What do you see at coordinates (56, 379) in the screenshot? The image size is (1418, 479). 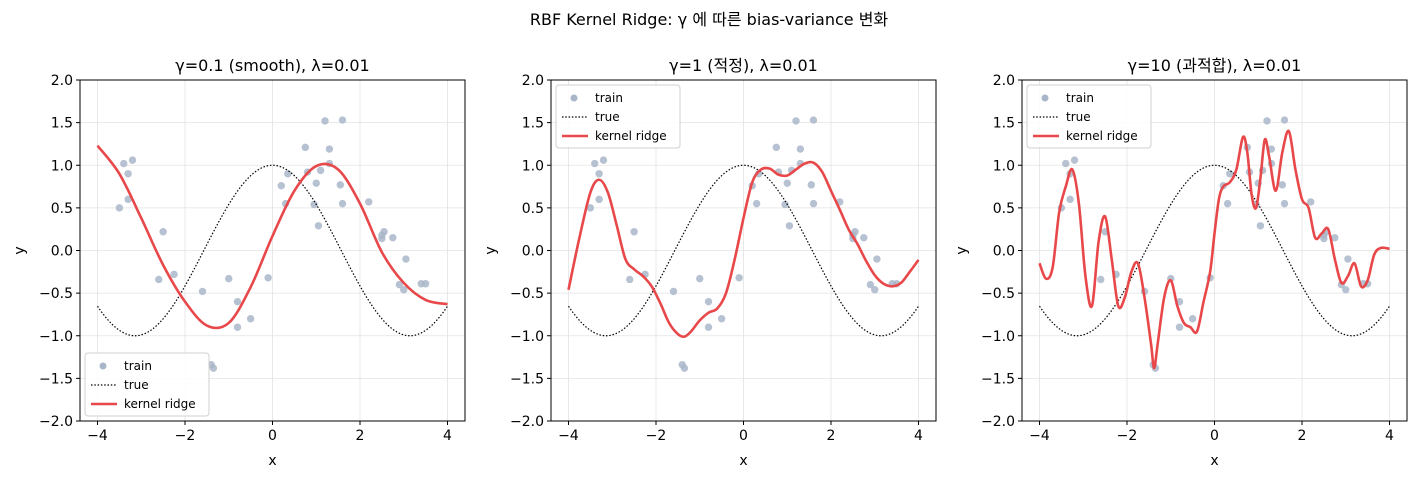 I see `y-tick-label: −1.5` at bounding box center [56, 379].